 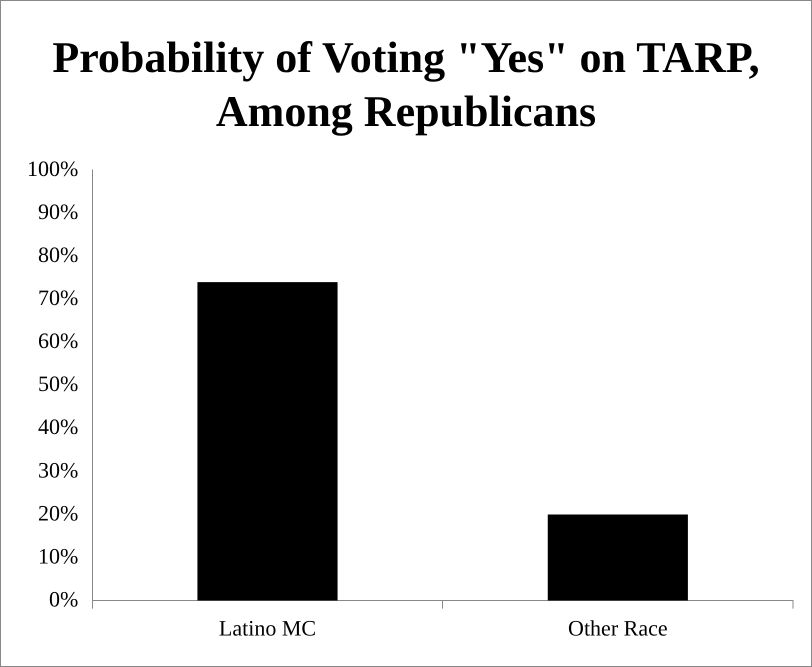 What do you see at coordinates (406, 85) in the screenshot?
I see `chart-title: Probability of Voting "Yes" on TARP, Among Republicans` at bounding box center [406, 85].